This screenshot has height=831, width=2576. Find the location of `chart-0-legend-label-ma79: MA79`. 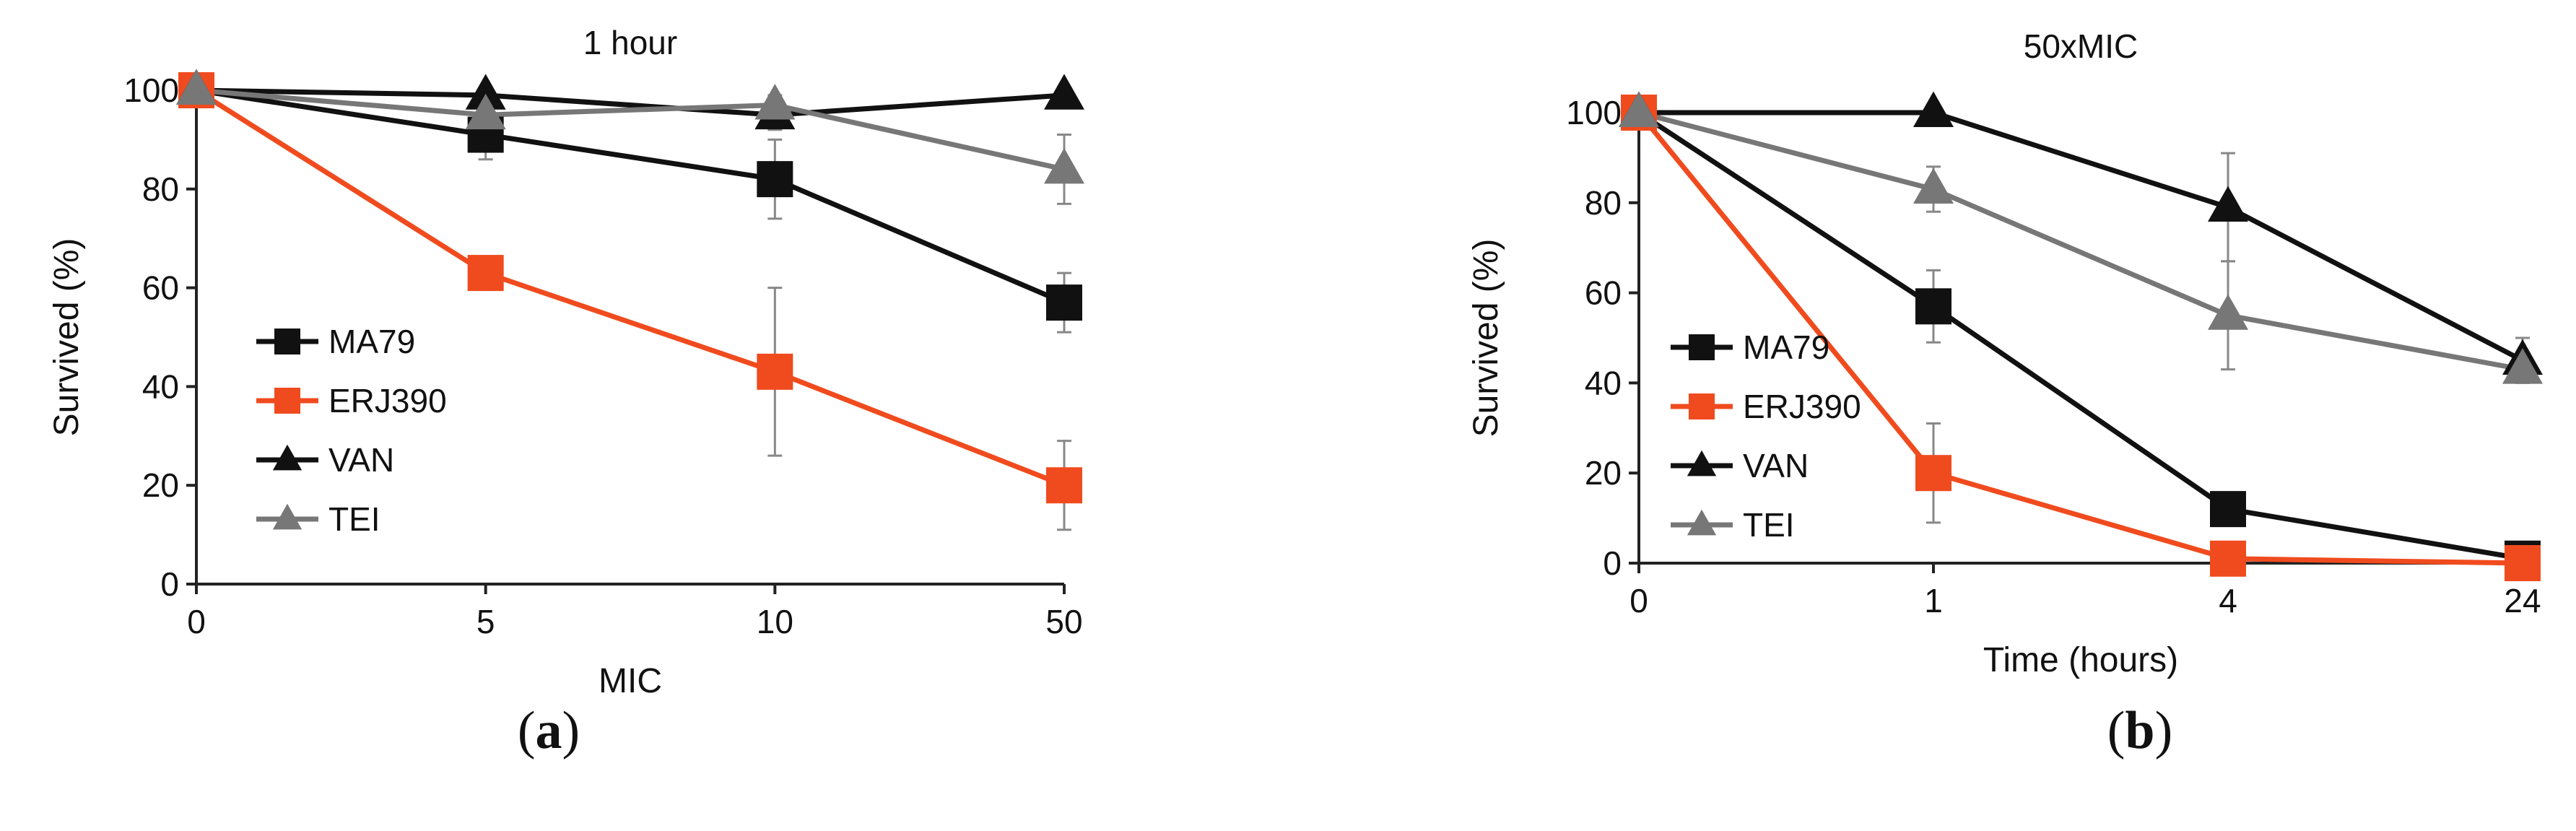

chart-0-legend-label-ma79: MA79 is located at coordinates (371, 341).